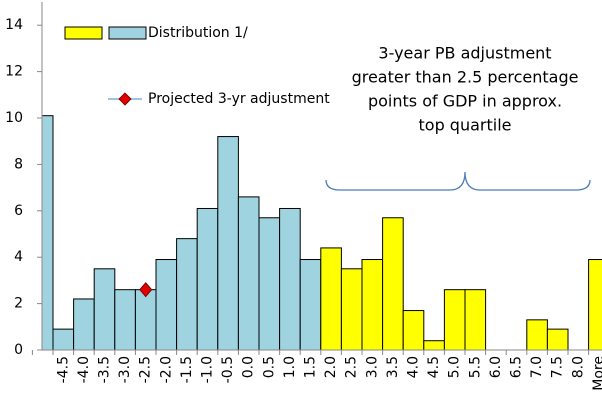 This screenshot has height=406, width=602. What do you see at coordinates (458, 181) in the screenshot?
I see `brace` at bounding box center [458, 181].